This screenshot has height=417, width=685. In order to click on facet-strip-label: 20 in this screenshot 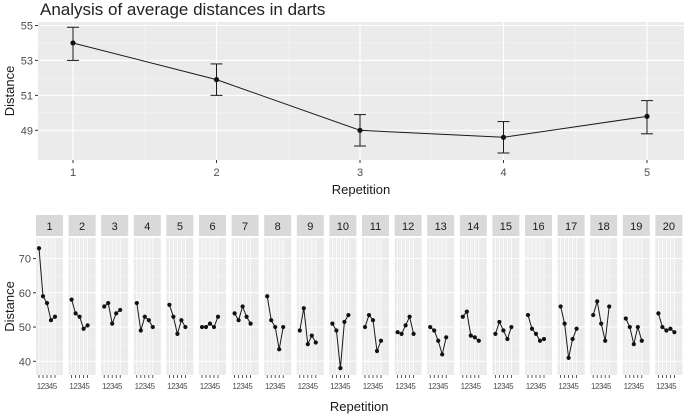, I will do `click(669, 227)`.